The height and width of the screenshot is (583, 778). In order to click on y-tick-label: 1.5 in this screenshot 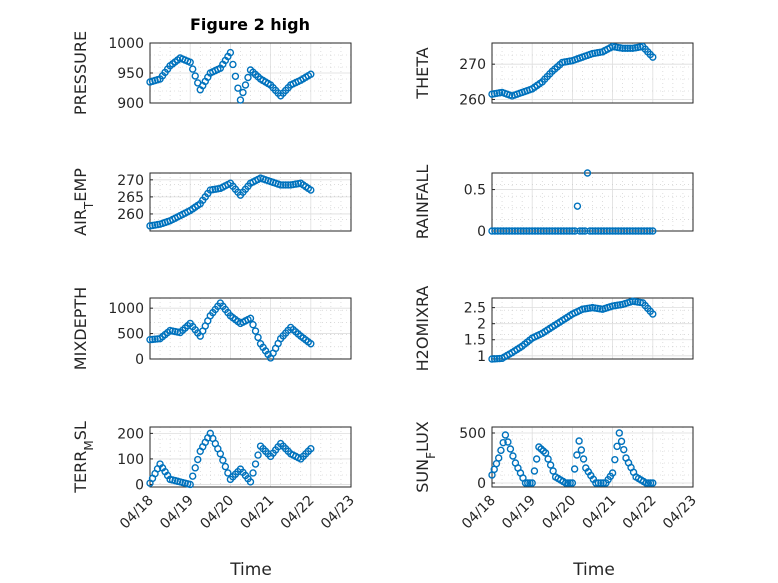, I will do `click(475, 341)`.